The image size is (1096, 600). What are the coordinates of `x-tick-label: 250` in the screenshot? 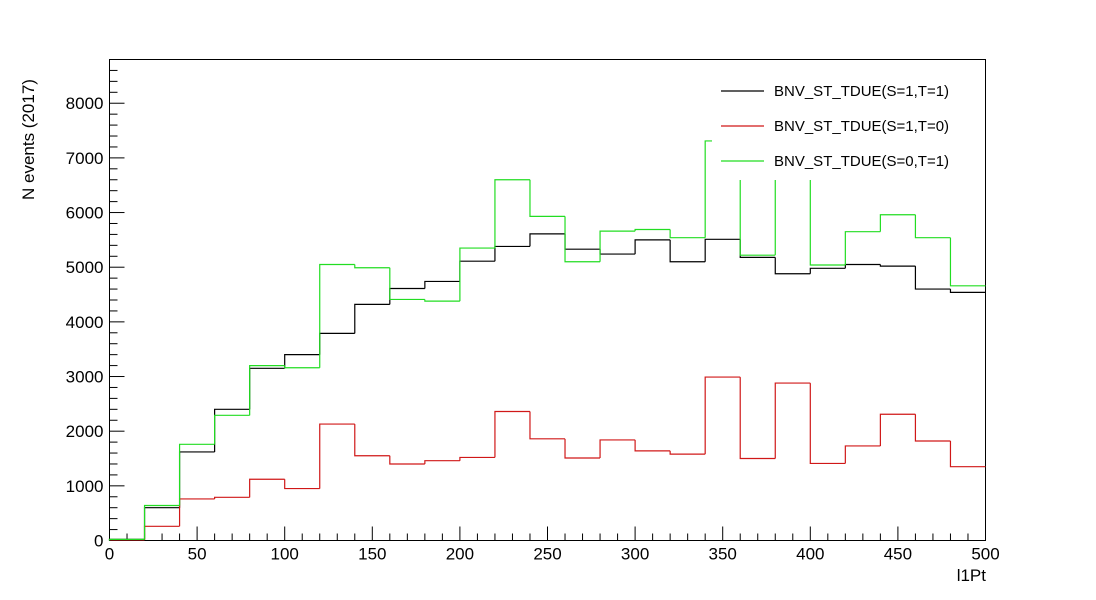 It's located at (547, 554).